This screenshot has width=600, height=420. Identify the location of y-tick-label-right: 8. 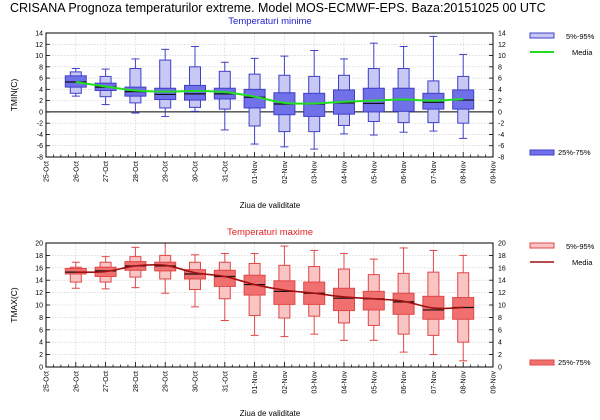
(500, 67).